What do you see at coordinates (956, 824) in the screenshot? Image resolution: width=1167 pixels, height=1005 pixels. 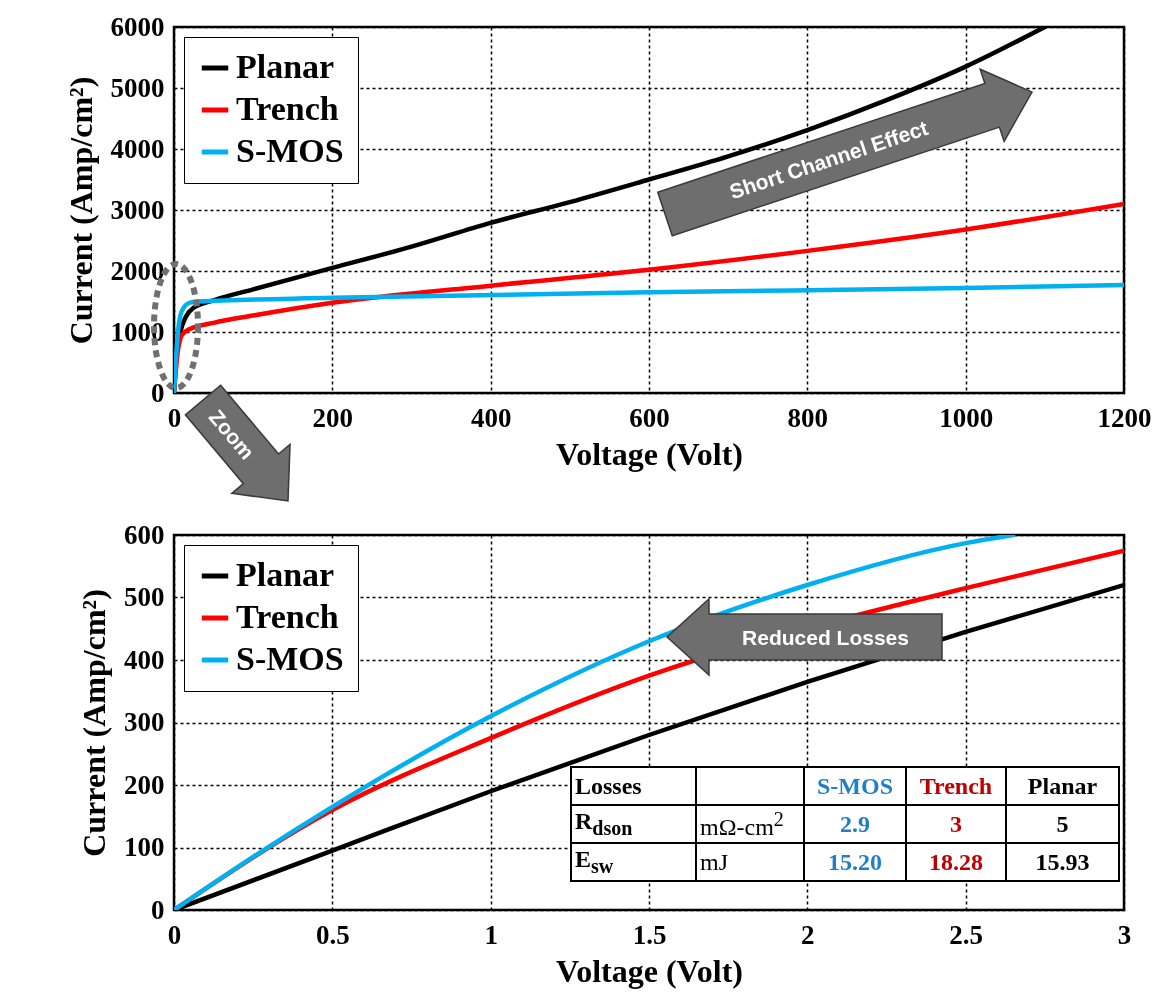 I see `annotation: 3` at bounding box center [956, 824].